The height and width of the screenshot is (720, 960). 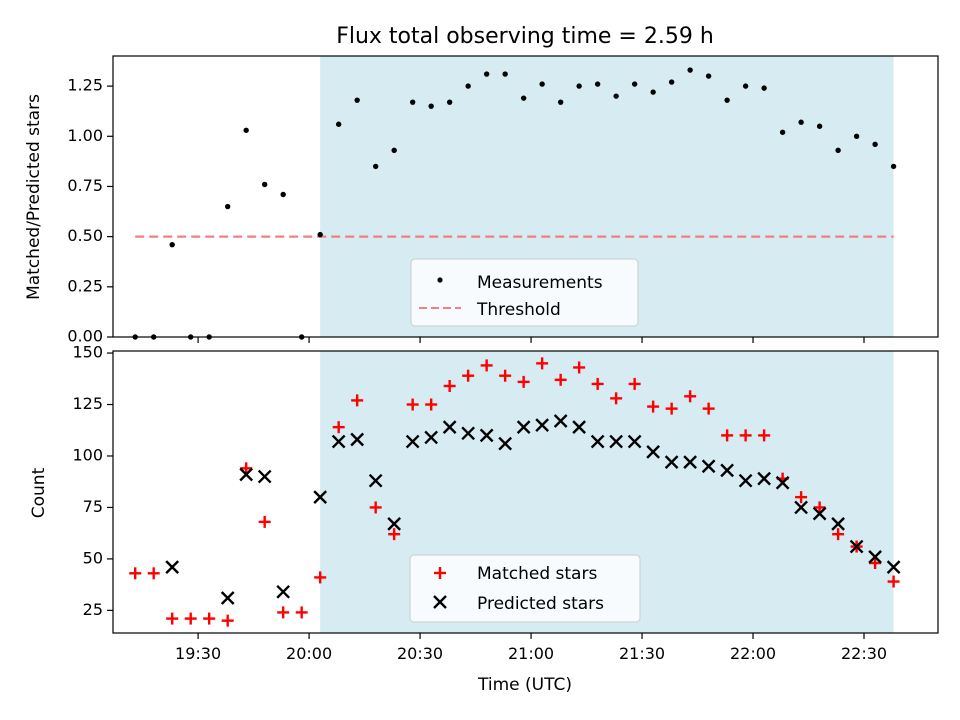 What do you see at coordinates (524, 685) in the screenshot?
I see `x-axis-label: Time (UTC)` at bounding box center [524, 685].